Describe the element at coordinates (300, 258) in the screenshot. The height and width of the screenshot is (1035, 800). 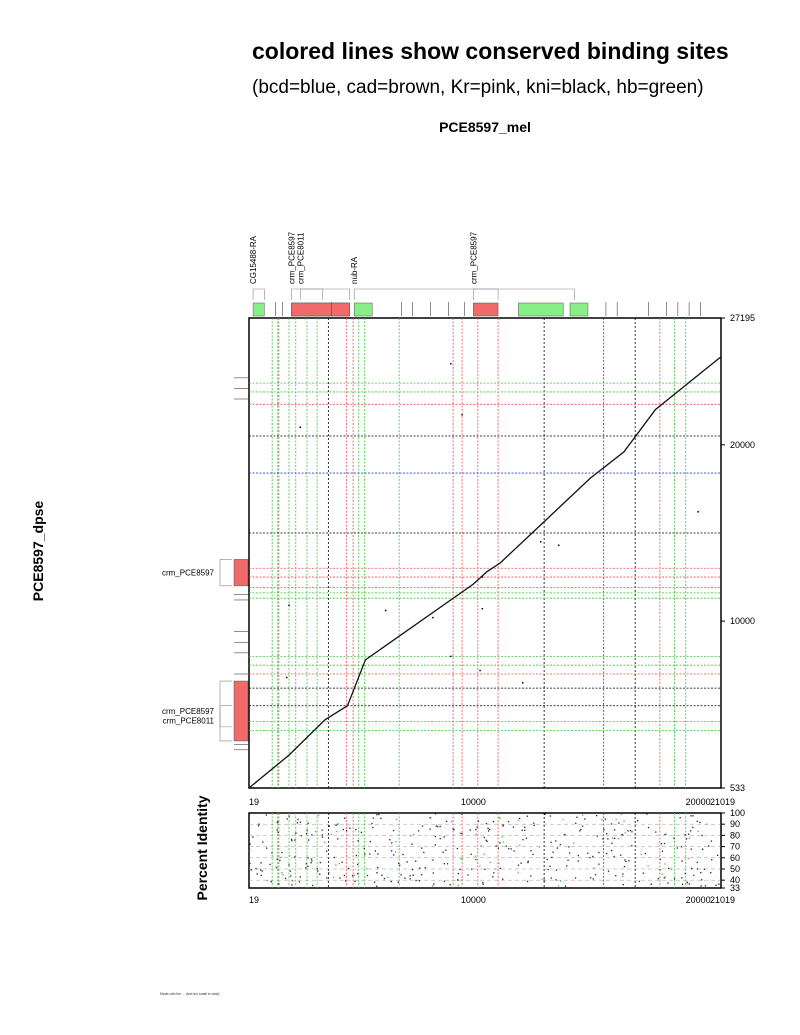
I see `gene-label-x: crm_PCE8011` at that location.